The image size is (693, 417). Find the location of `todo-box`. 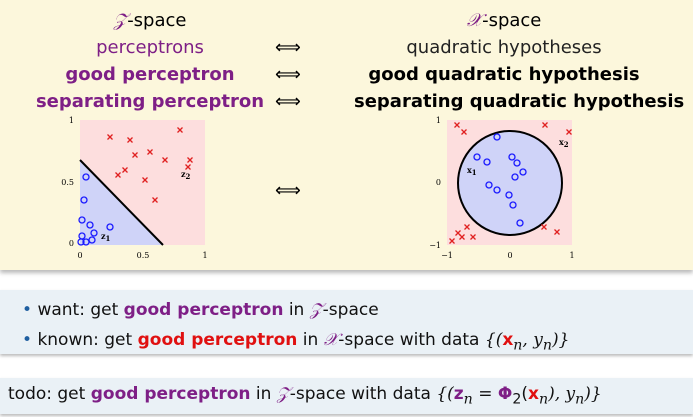

todo-box is located at coordinates (346, 396).